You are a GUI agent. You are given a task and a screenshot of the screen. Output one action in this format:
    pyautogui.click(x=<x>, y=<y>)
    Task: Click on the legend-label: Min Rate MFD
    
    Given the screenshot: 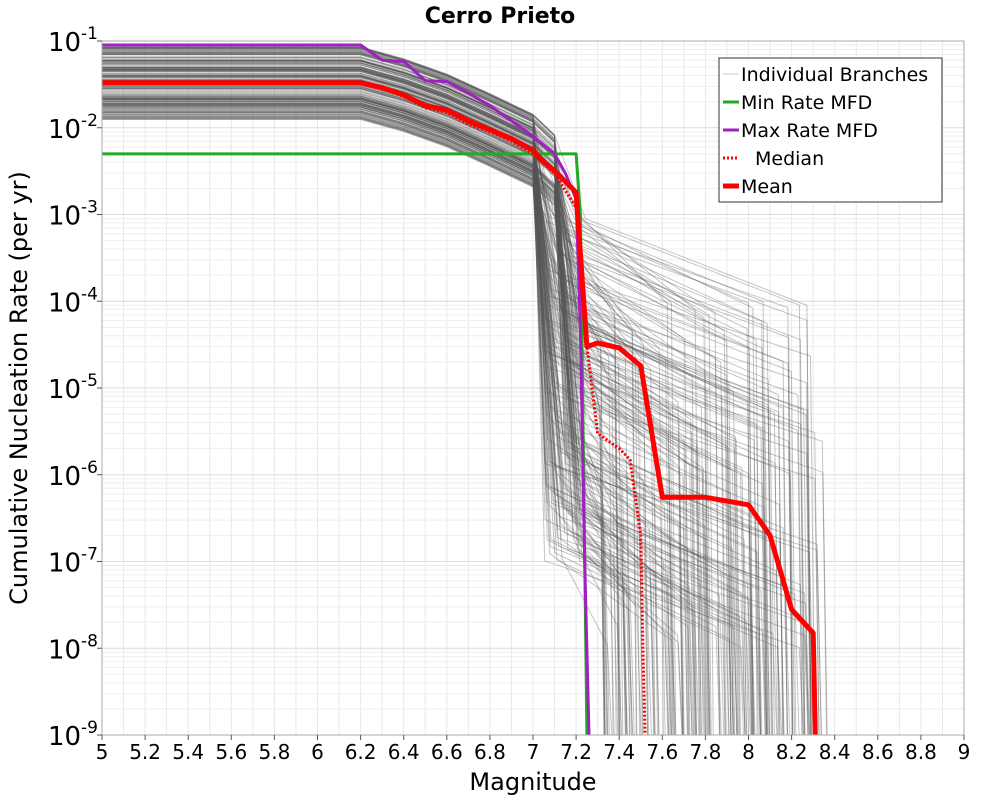 What is the action you would take?
    pyautogui.click(x=806, y=103)
    